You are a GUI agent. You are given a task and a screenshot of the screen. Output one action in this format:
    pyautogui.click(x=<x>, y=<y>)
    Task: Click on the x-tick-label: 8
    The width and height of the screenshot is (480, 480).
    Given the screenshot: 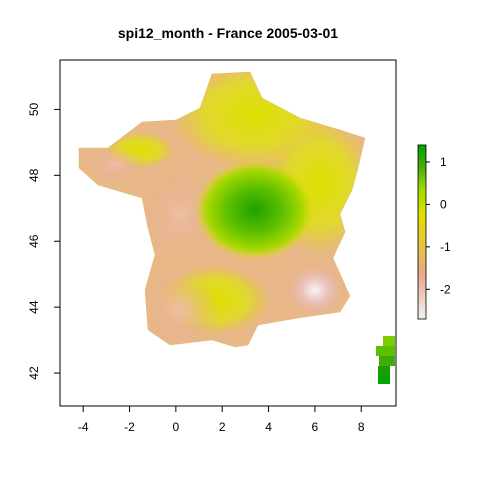 What is the action you would take?
    pyautogui.click(x=361, y=427)
    